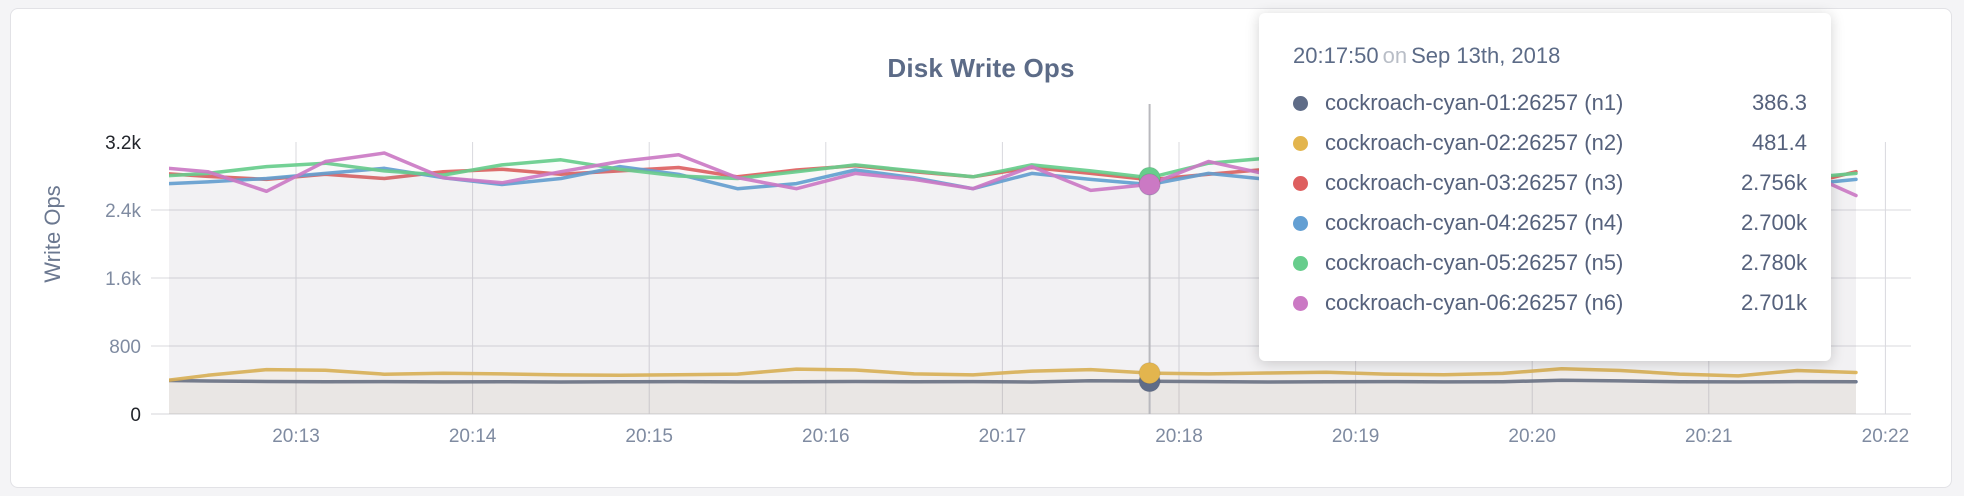 The width and height of the screenshot is (1964, 496). Describe the element at coordinates (1356, 436) in the screenshot. I see `x-tick-label: 20:19` at that location.